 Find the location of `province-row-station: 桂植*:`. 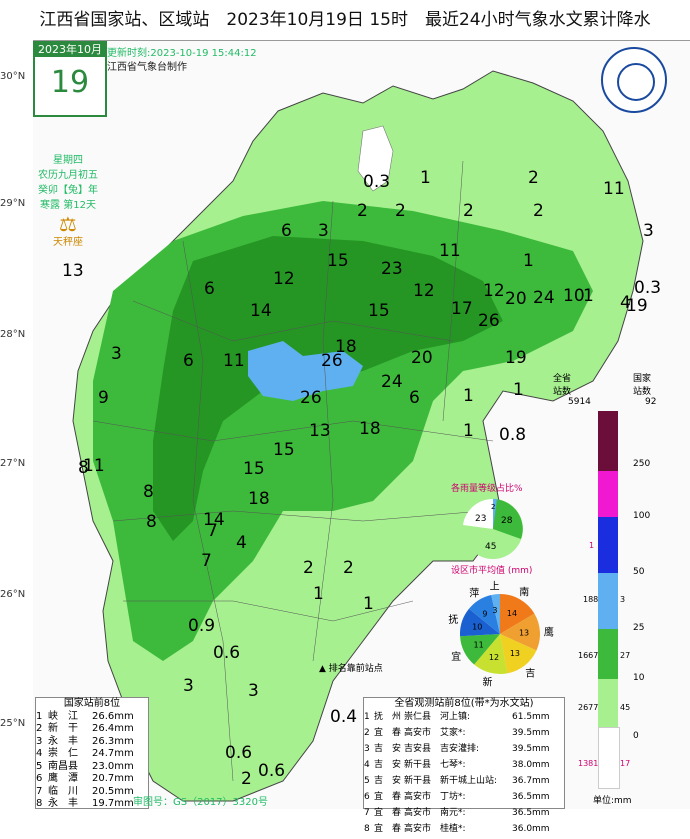

province-row-station: 桂植*: is located at coordinates (453, 828).